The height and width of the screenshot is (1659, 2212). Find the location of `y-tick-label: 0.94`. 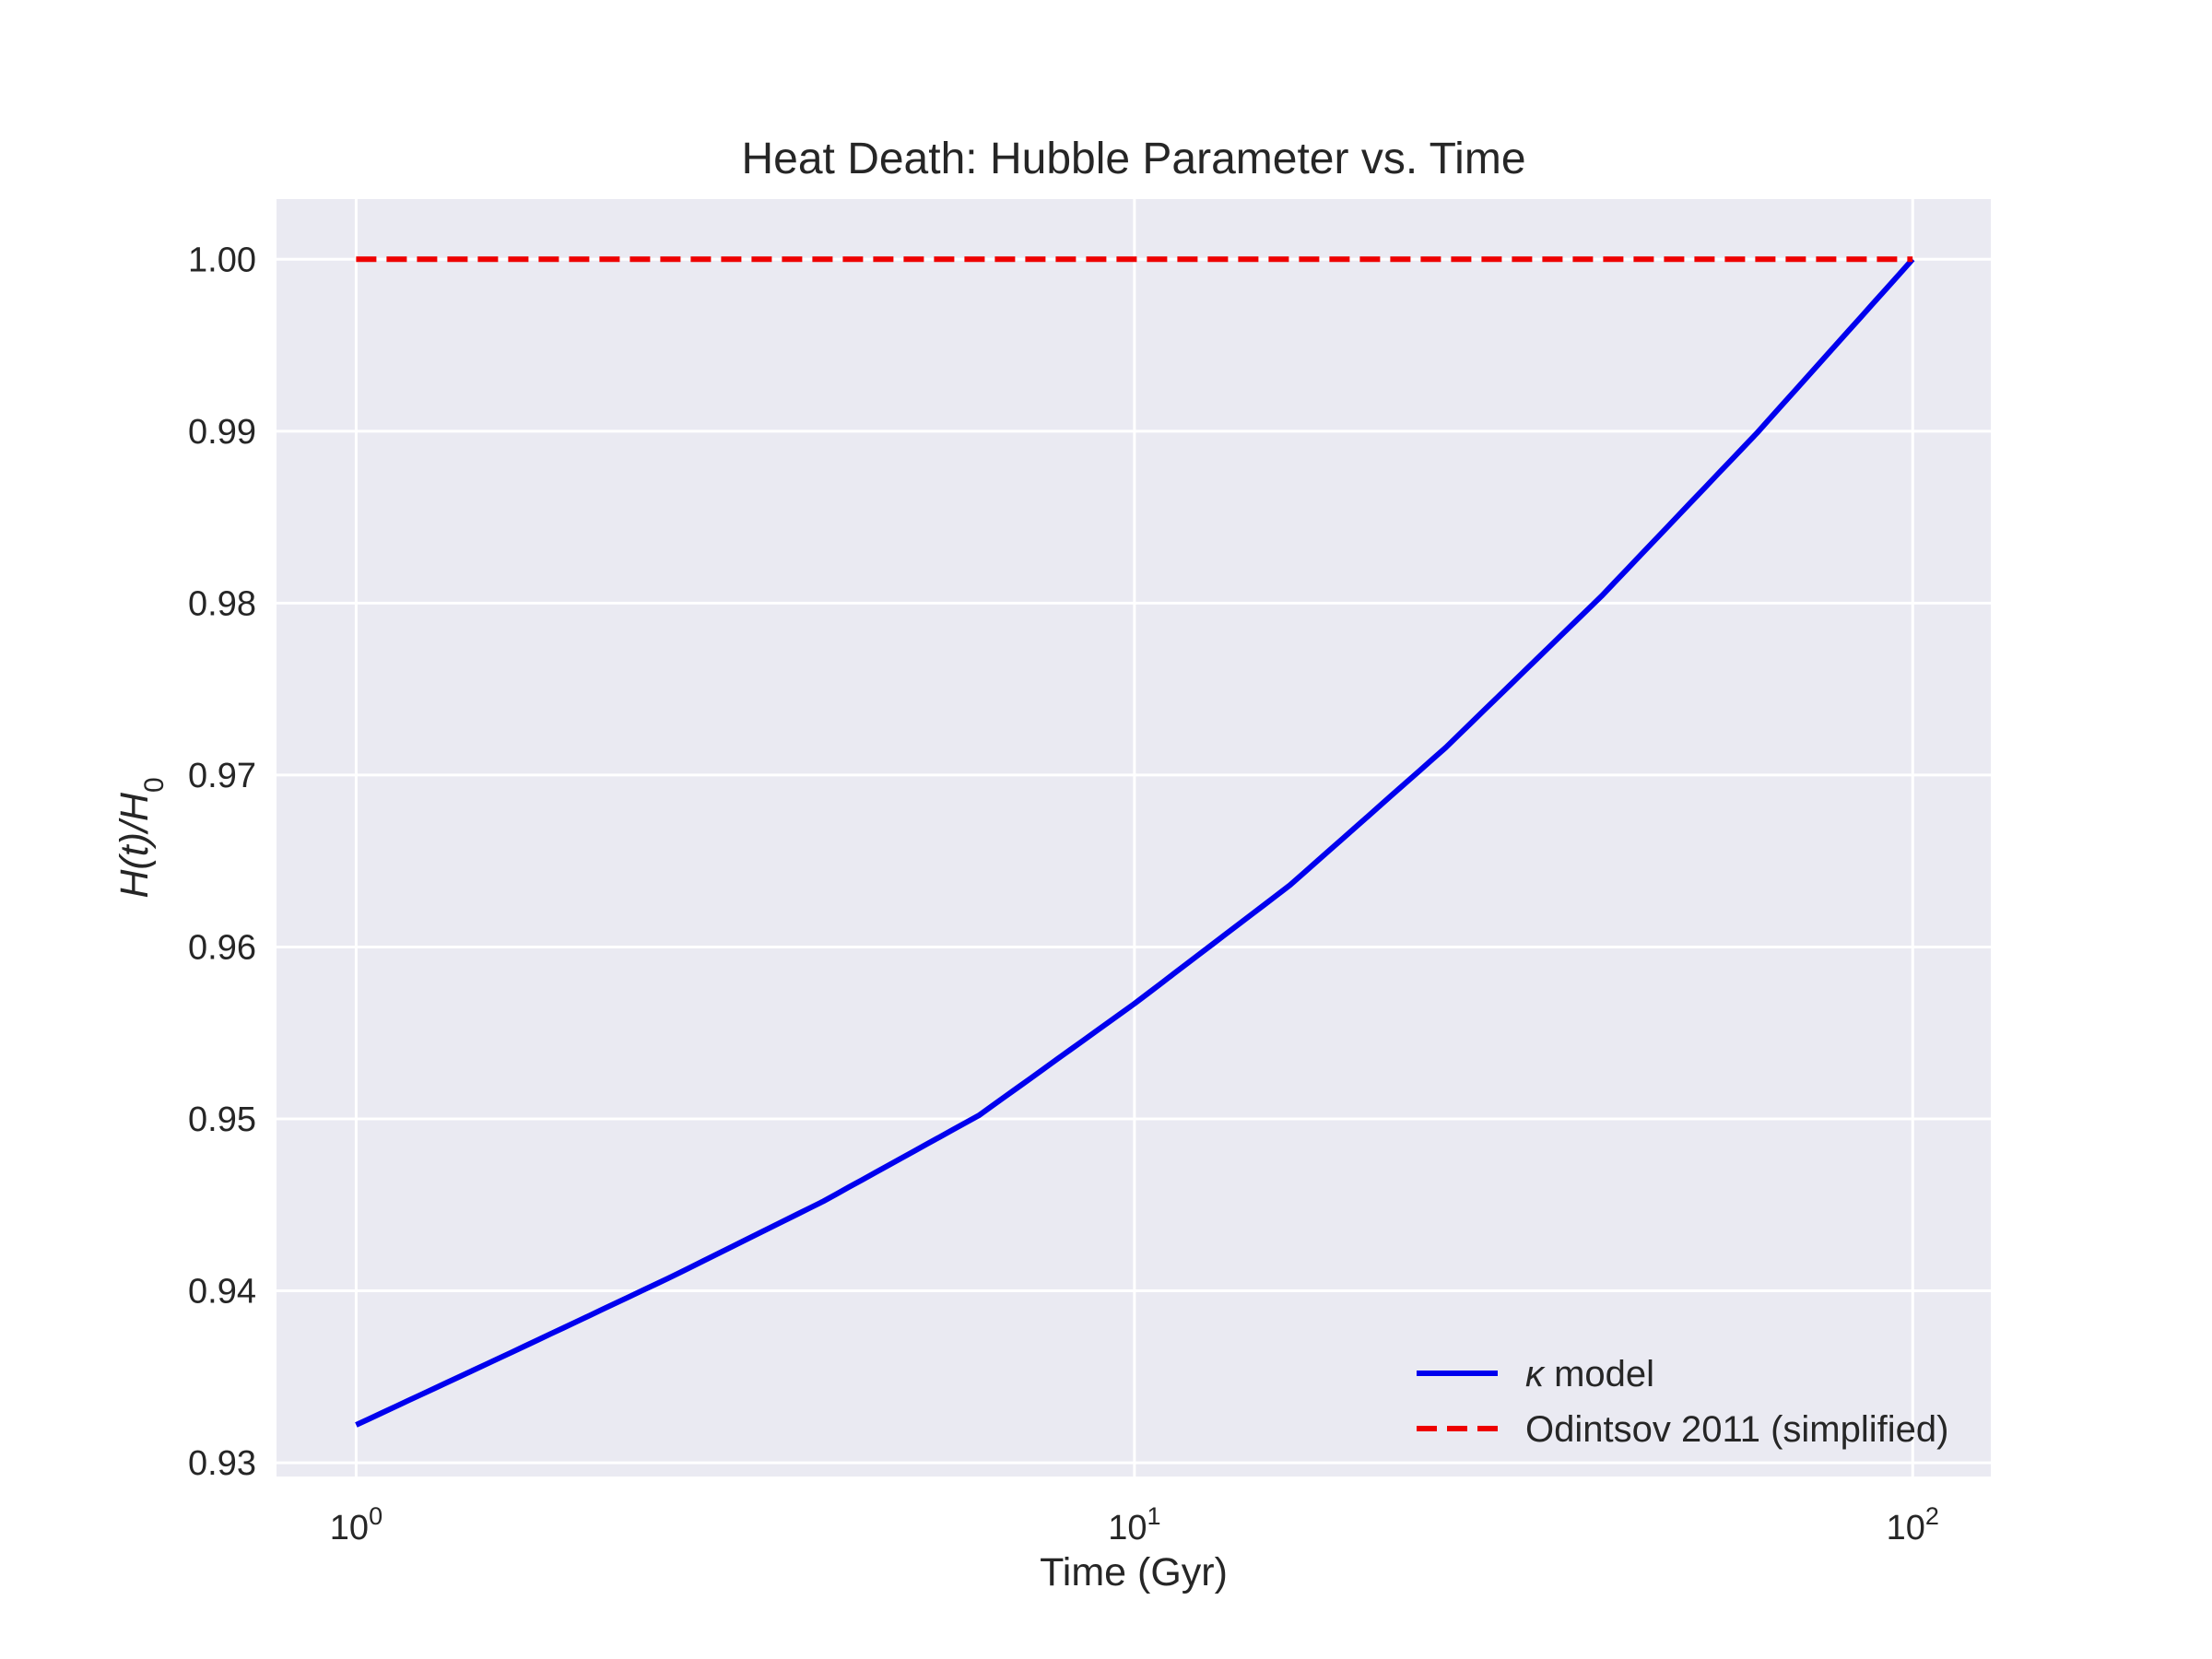

y-tick-label: 0.94 is located at coordinates (222, 1292).